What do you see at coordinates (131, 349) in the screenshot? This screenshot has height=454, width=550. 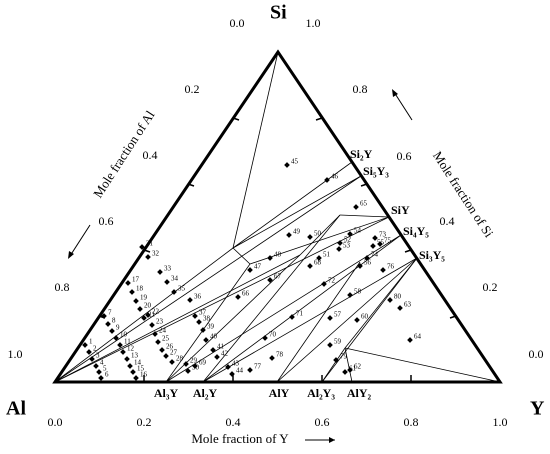 I see `point-label: 12` at bounding box center [131, 349].